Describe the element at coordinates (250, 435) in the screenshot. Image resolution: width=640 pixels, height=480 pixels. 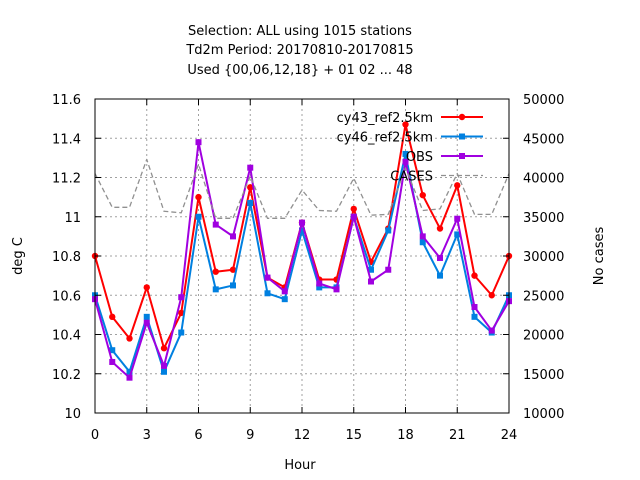
I see `x-tick-label: 9` at that location.